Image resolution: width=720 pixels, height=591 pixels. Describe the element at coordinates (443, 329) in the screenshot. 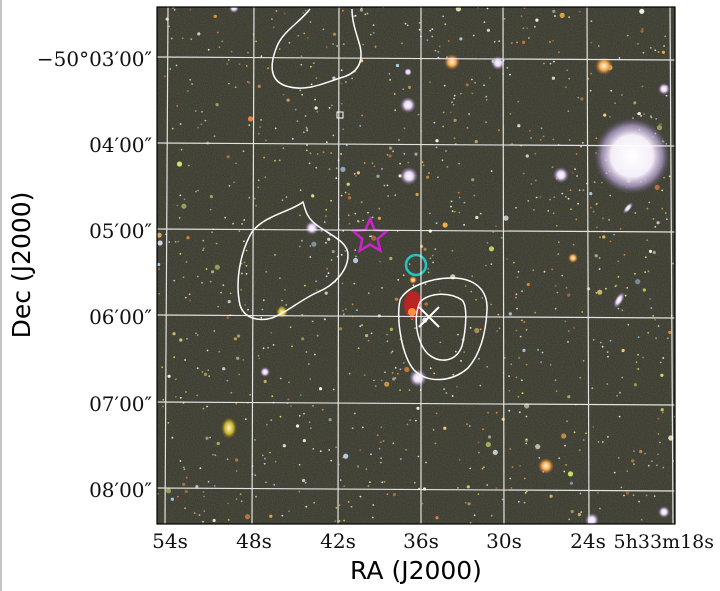

I see `contour-right-outer` at that location.